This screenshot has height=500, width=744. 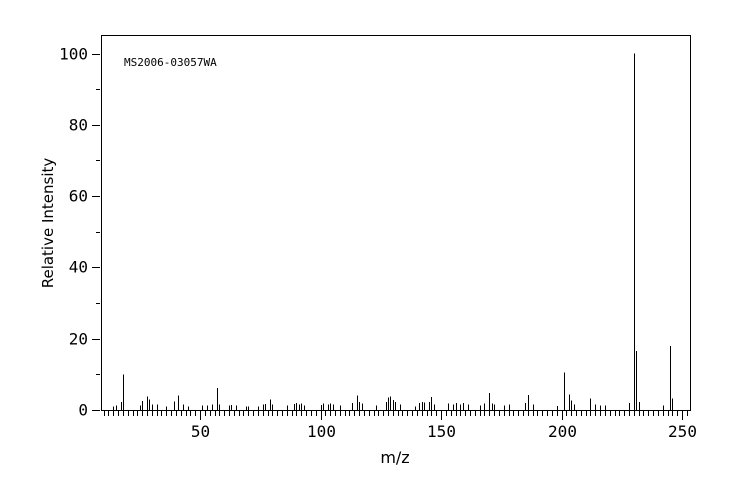 I want to click on y-tick-label: 100, so click(x=73, y=54).